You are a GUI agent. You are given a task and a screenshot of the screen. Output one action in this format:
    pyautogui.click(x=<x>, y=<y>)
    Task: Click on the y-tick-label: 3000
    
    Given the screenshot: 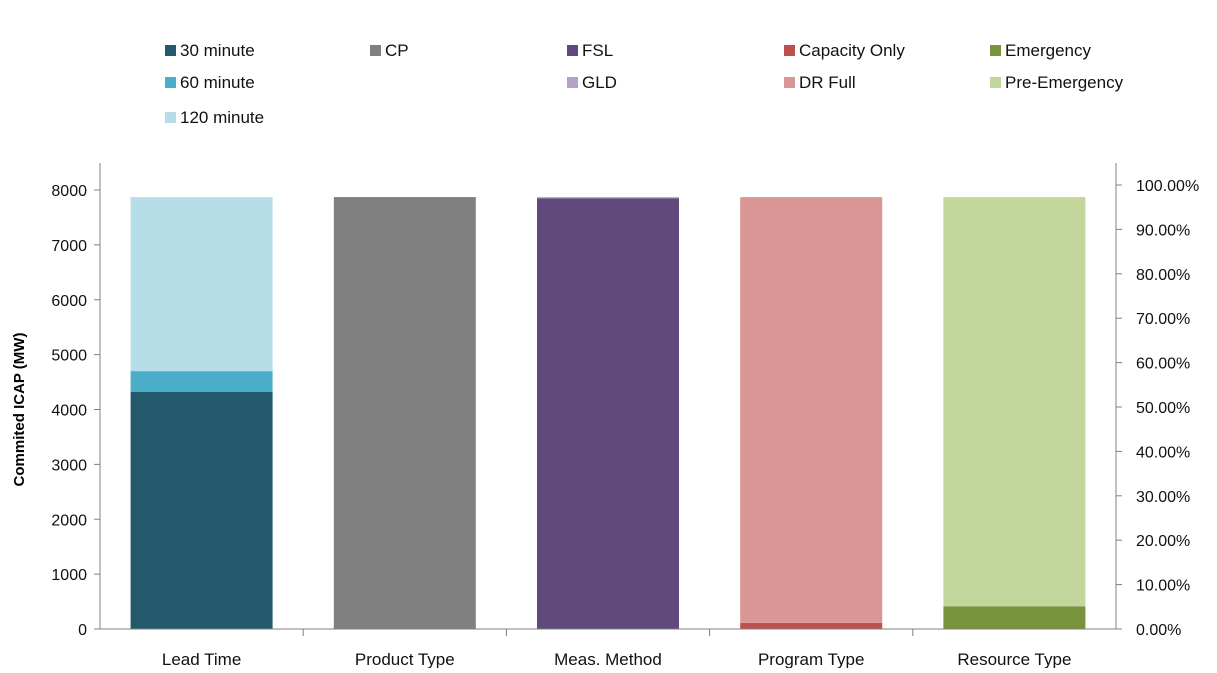 What is the action you would take?
    pyautogui.click(x=69, y=465)
    